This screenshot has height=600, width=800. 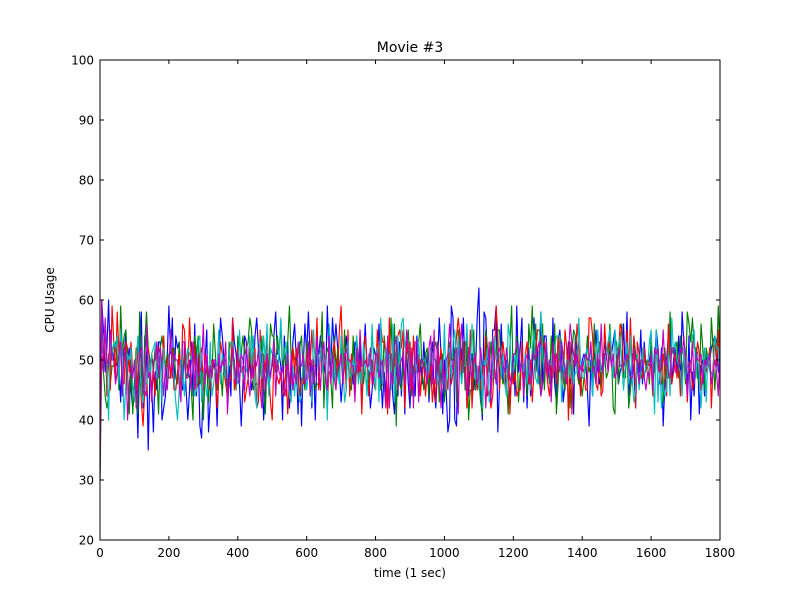 I want to click on x-axis-label: time (1 sec), so click(x=410, y=573).